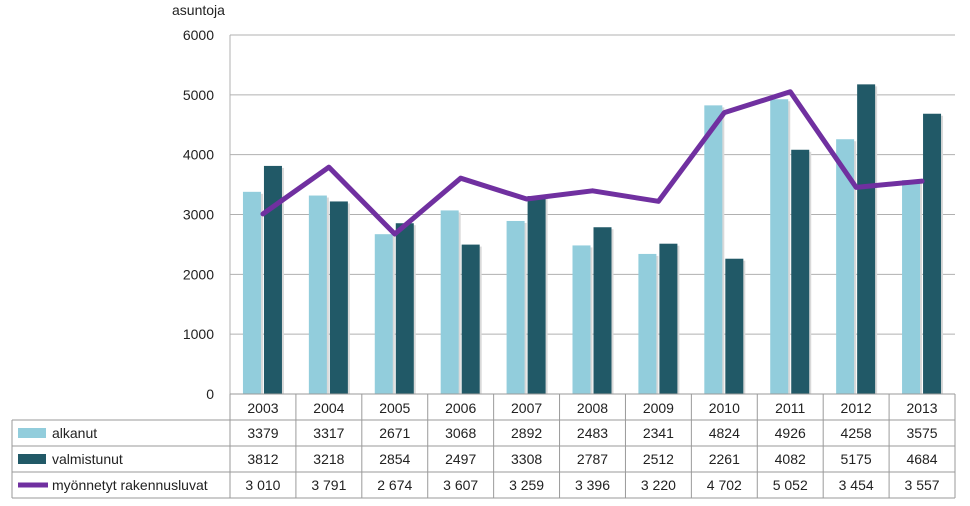 The image size is (970, 506). Describe the element at coordinates (394, 433) in the screenshot. I see `data-cell: 2671` at that location.